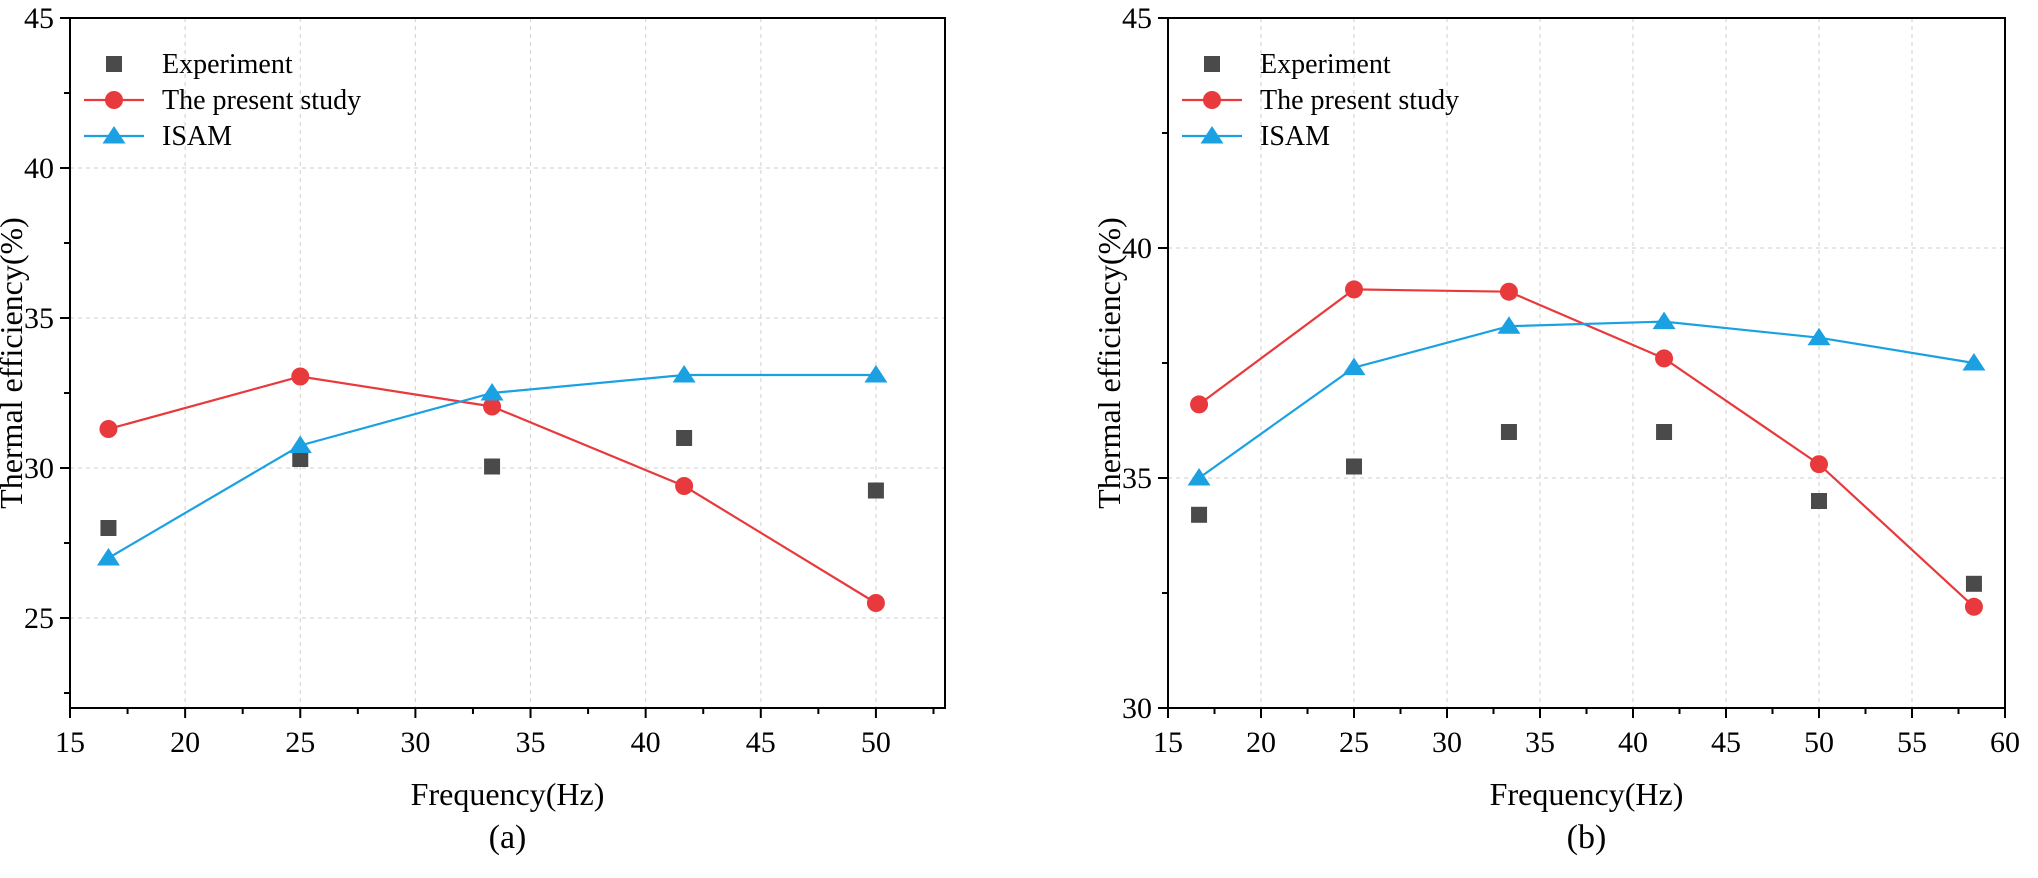  Describe the element at coordinates (1137, 248) in the screenshot. I see `panel-b-y-tick-label: 40` at that location.